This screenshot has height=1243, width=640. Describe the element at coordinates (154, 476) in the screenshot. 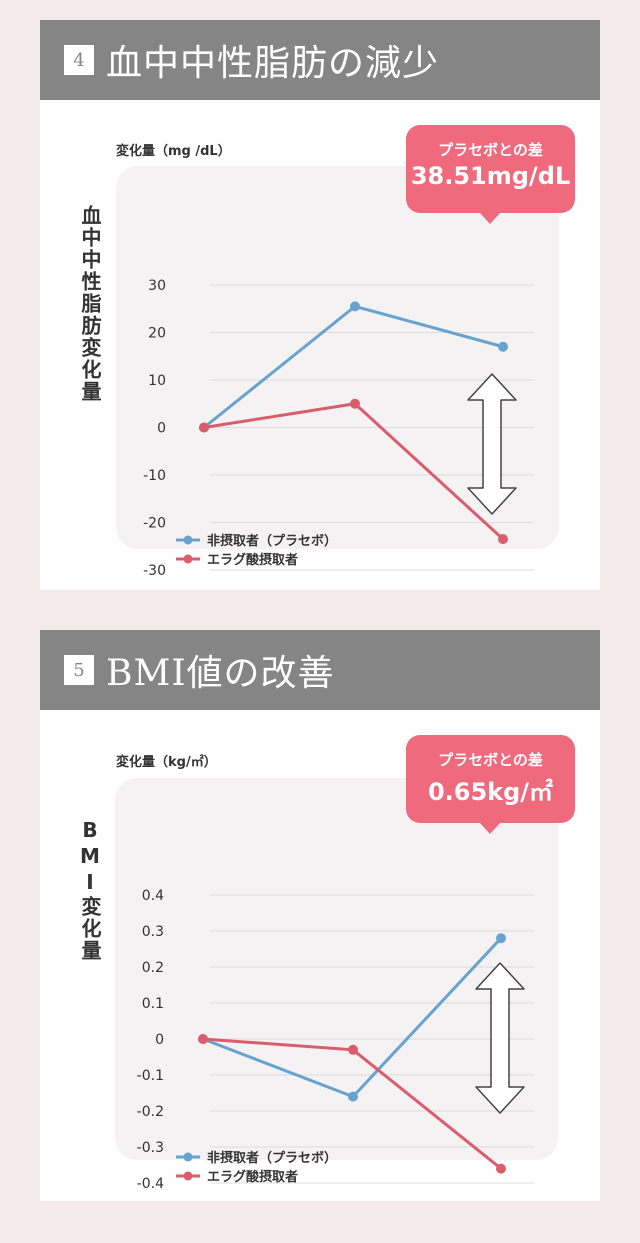

I see `y-tick-label: -10` at that location.